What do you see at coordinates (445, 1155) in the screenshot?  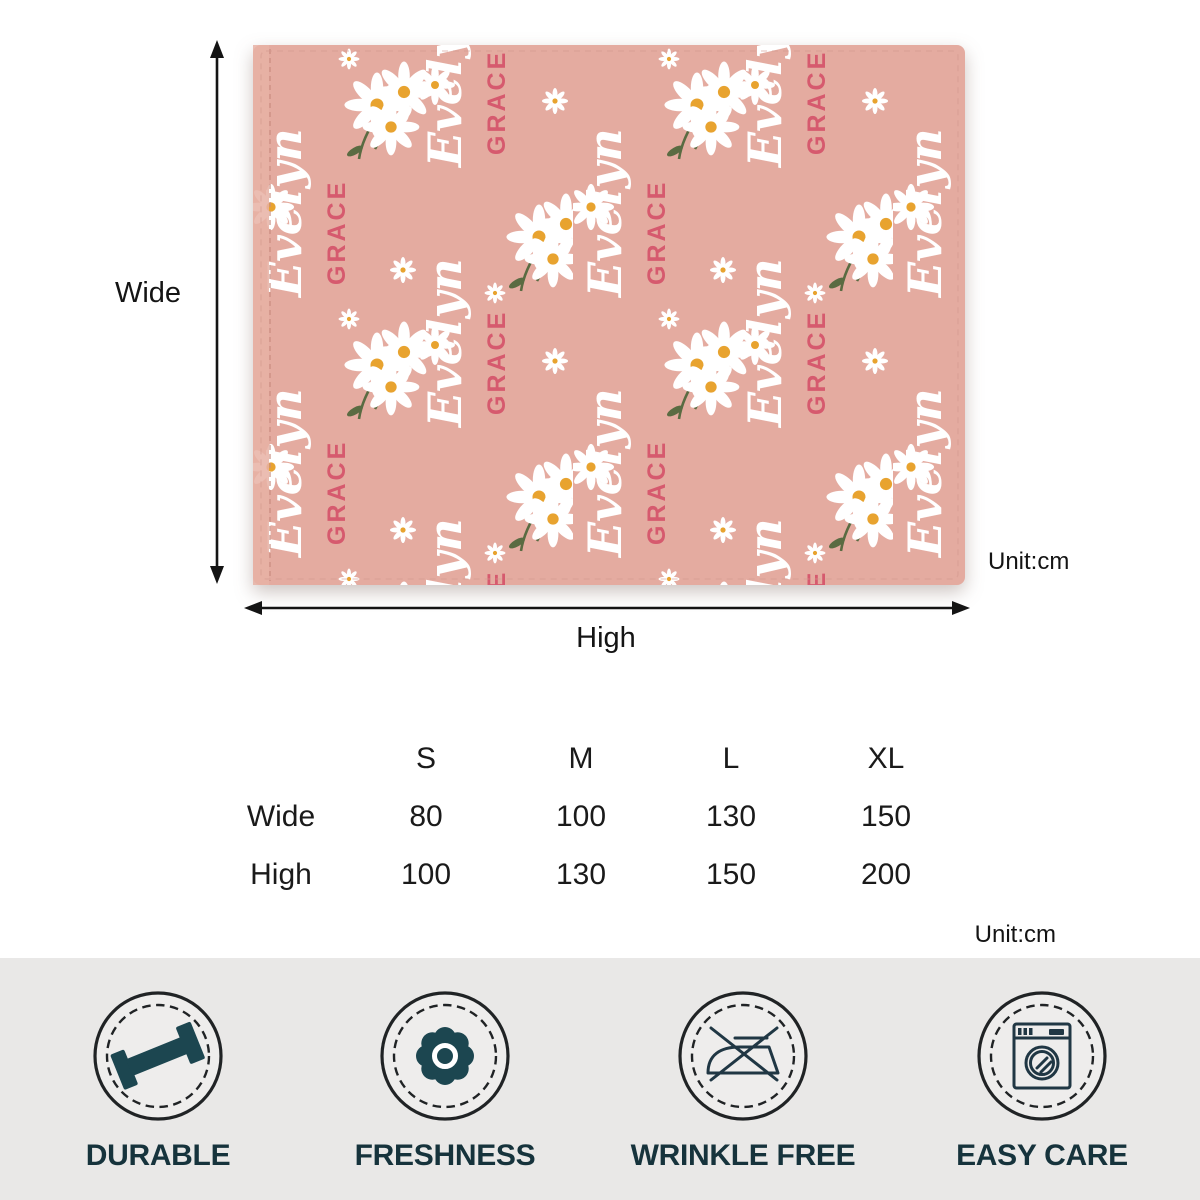 I see `feature-label-freshness: FRESHNESS` at bounding box center [445, 1155].